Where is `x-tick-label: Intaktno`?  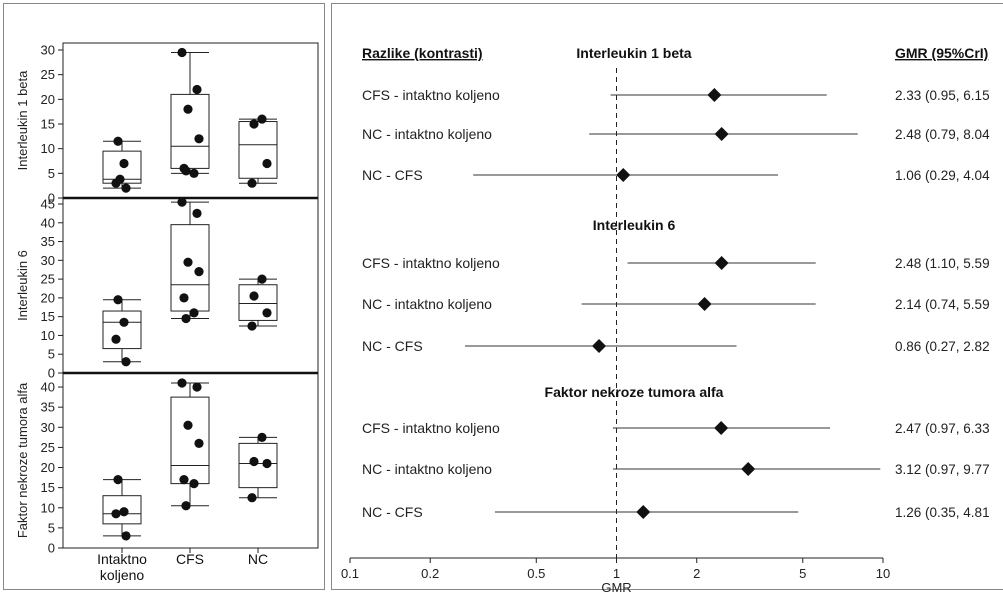
x-tick-label: Intaktno is located at coordinates (122, 559).